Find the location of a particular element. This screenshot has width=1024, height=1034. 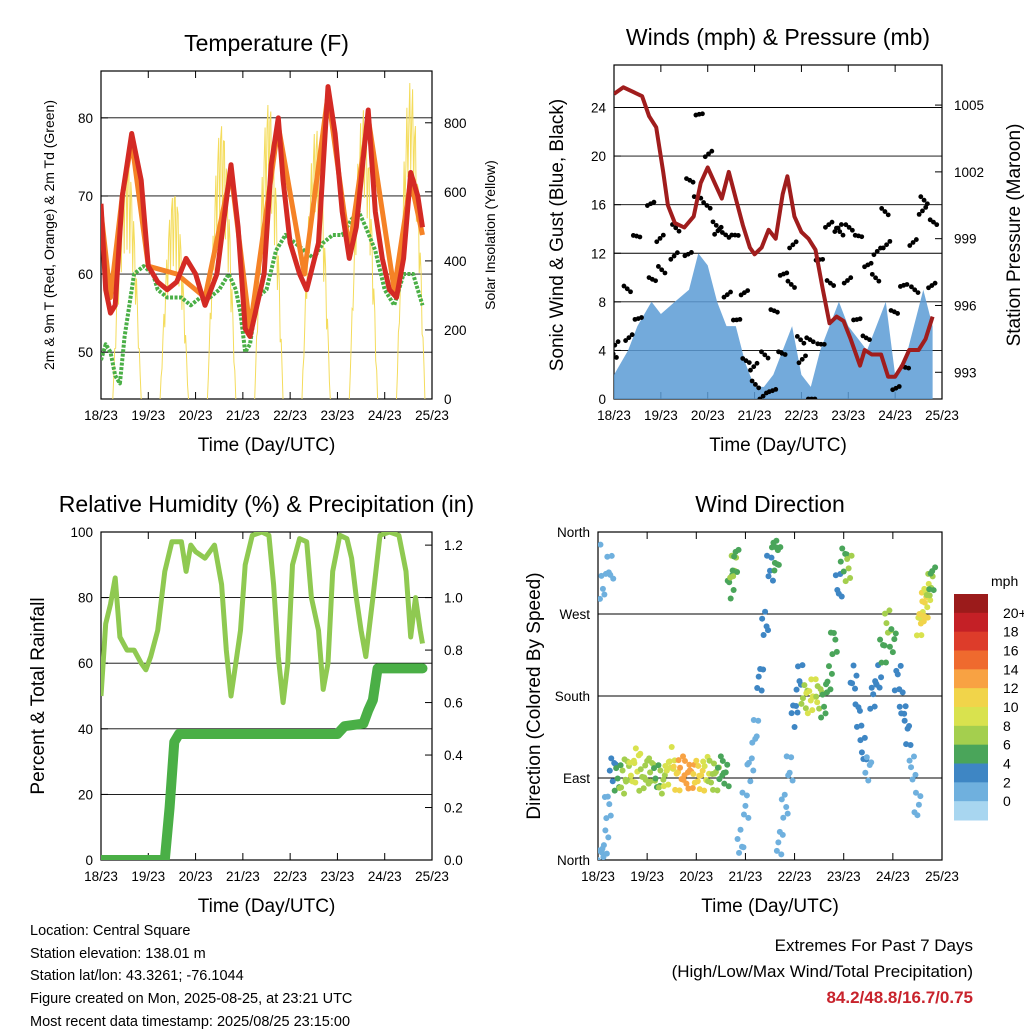

chart-title: Temperature (F) is located at coordinates (266, 43).